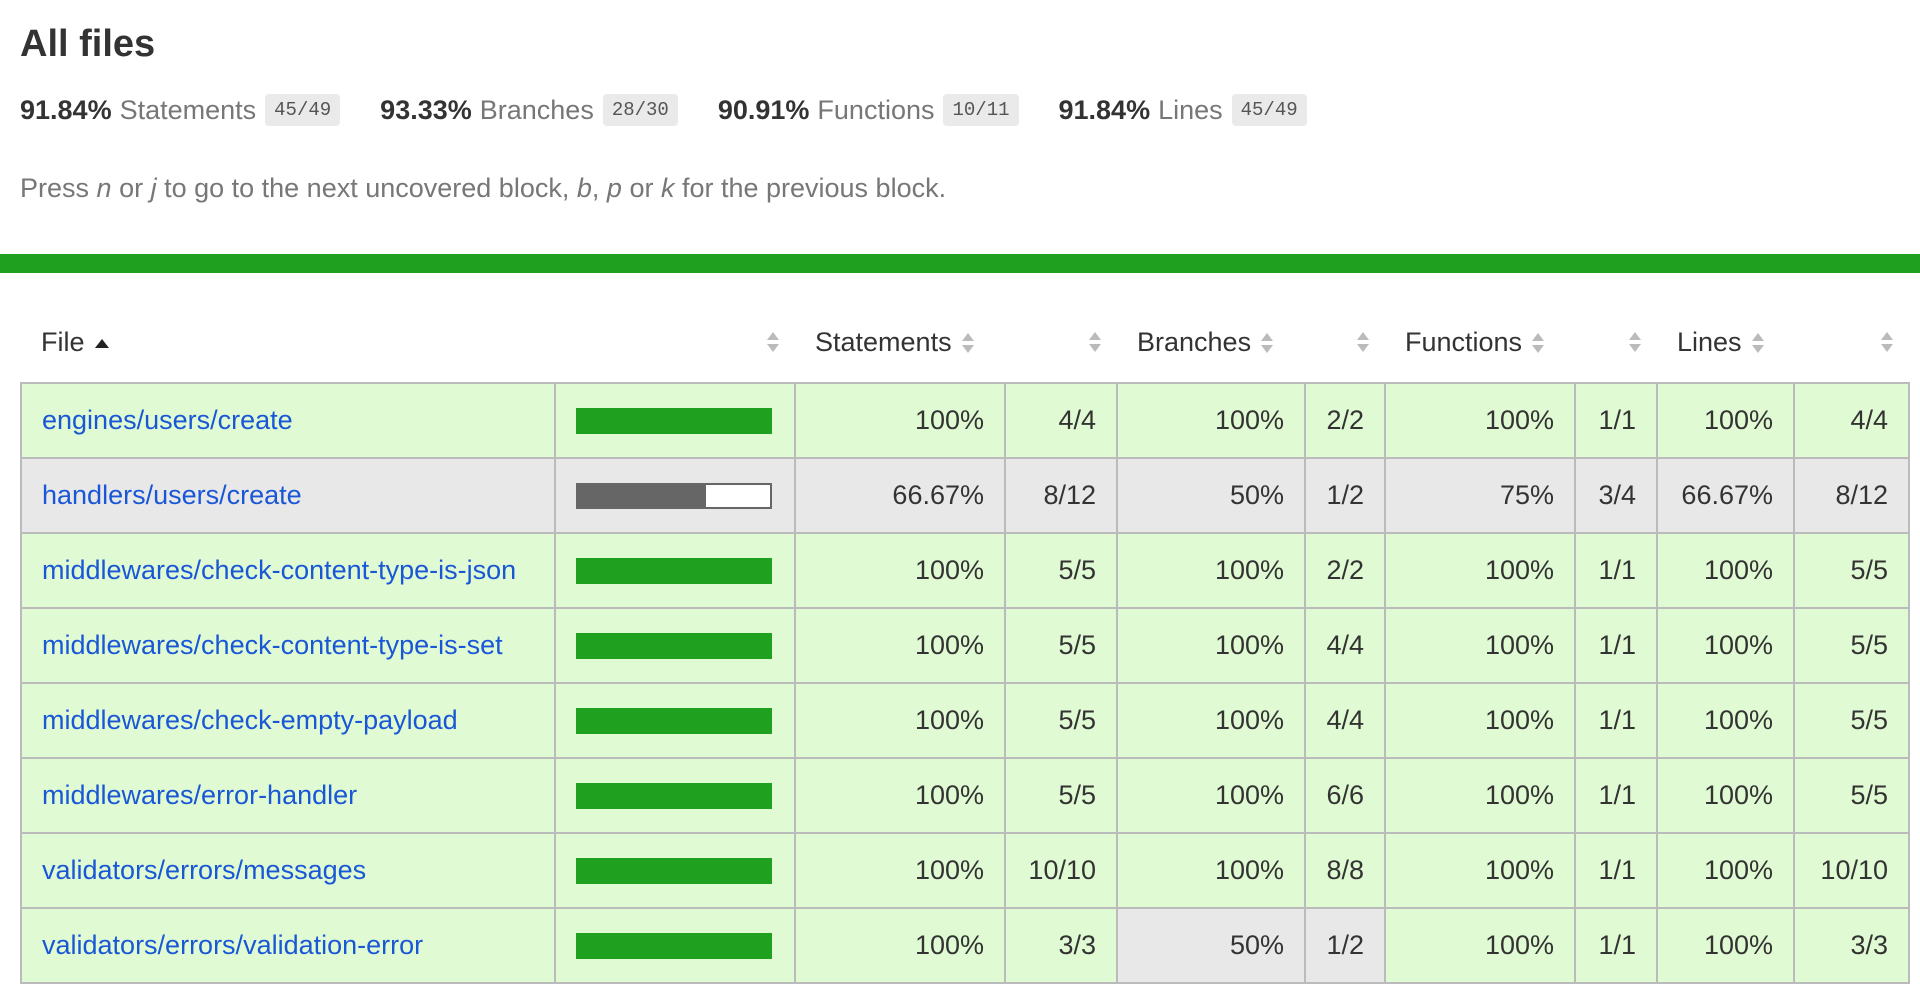  What do you see at coordinates (1725, 495) in the screenshot?
I see `lines-pct: 66.67%` at bounding box center [1725, 495].